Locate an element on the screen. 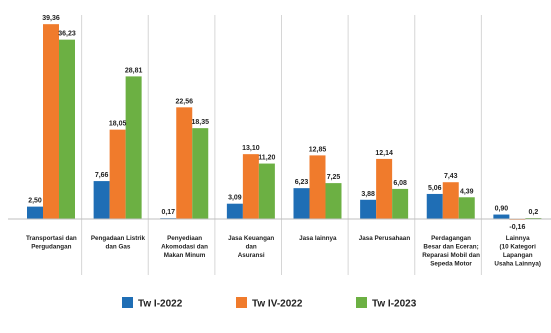 The height and width of the screenshot is (333, 551). data-label: 0,2 is located at coordinates (534, 212).